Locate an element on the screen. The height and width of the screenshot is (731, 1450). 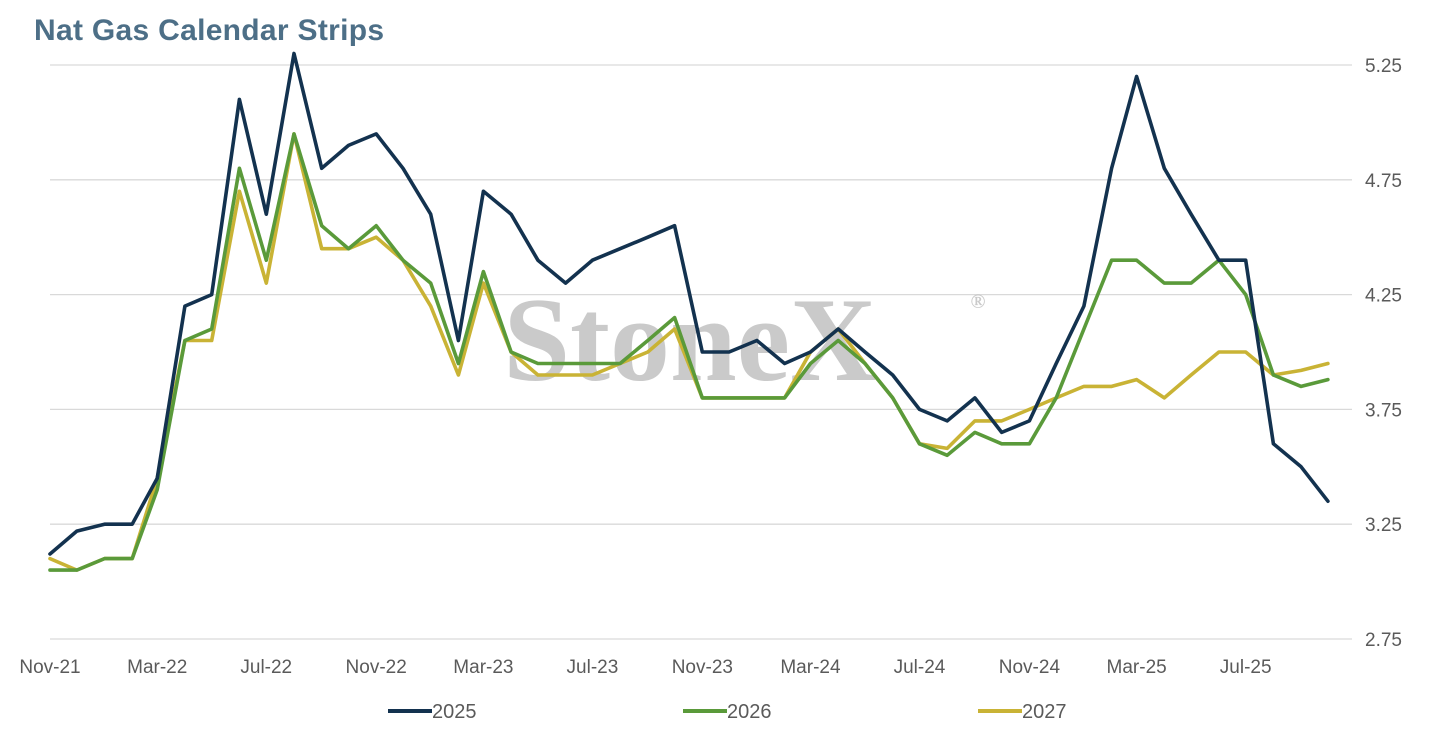
x-tick-label: Jul-22 is located at coordinates (266, 667).